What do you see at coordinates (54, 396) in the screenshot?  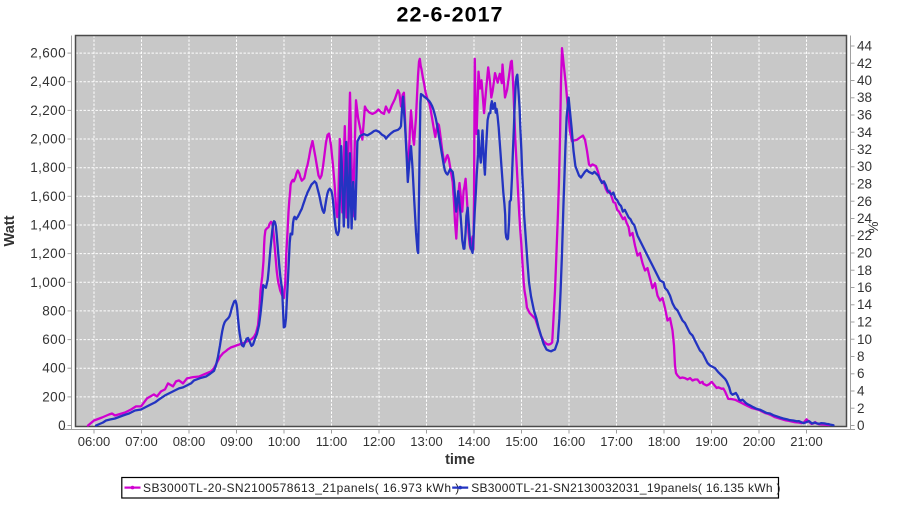 I see `svg-text: 200` at bounding box center [54, 396].